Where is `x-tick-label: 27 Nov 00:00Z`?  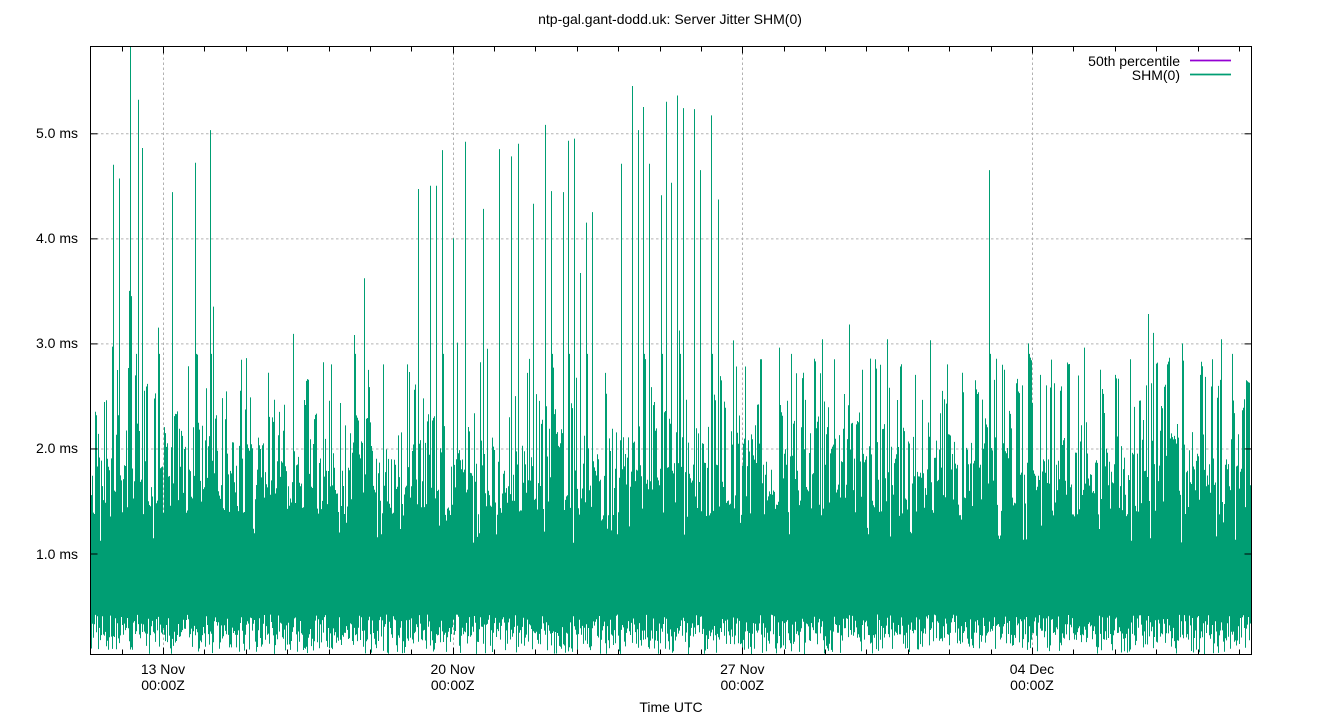
x-tick-label: 27 Nov 00:00Z is located at coordinates (742, 677).